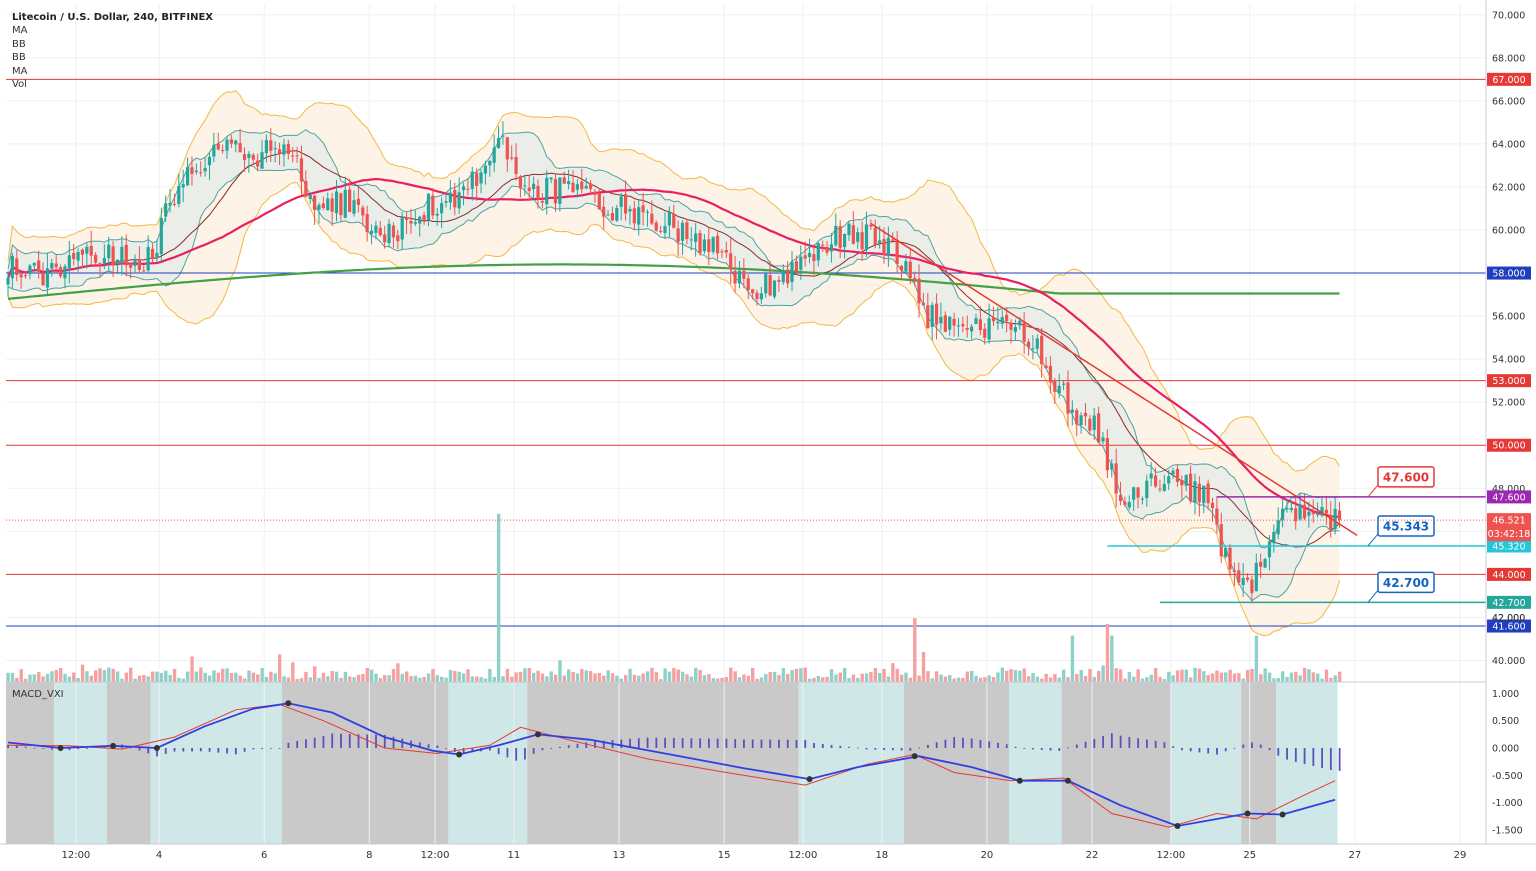 This screenshot has width=1536, height=871. Describe the element at coordinates (1508, 381) in the screenshot. I see `level-tag-label: 53.000` at that location.